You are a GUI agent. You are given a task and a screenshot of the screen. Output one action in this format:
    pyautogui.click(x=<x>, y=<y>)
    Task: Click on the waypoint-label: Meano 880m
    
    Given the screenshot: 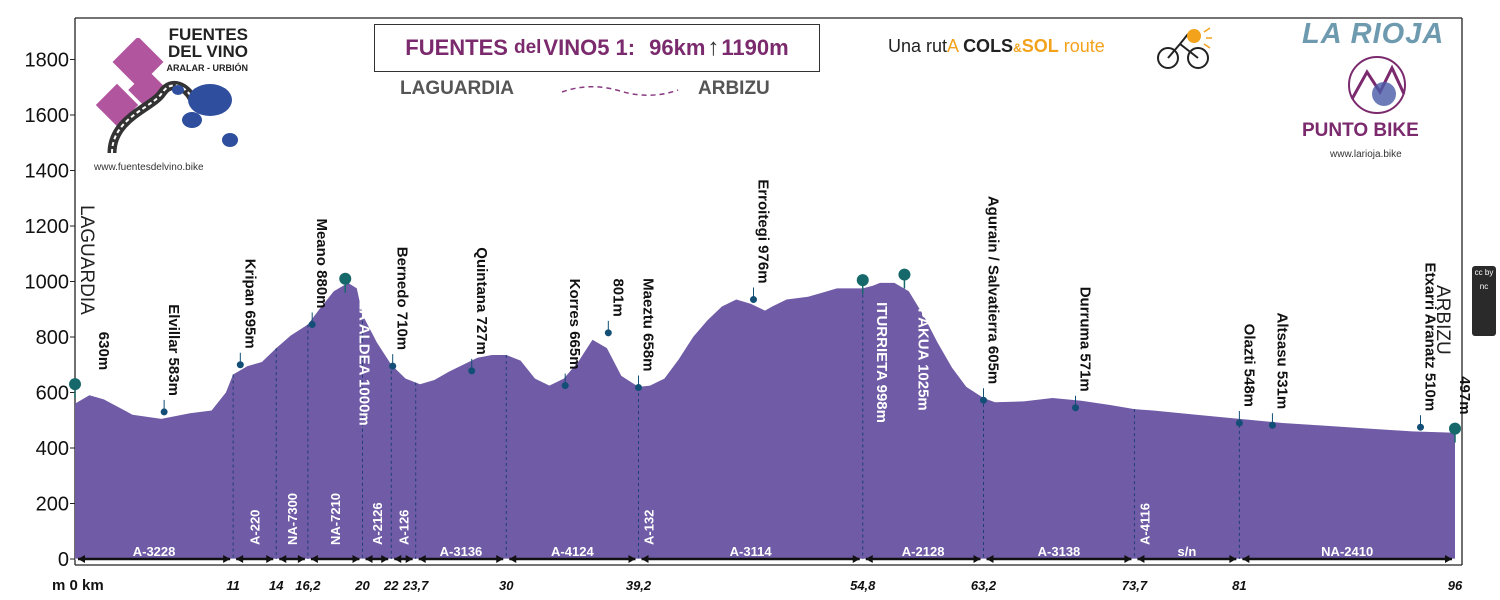 What is the action you would take?
    pyautogui.click(x=321, y=263)
    